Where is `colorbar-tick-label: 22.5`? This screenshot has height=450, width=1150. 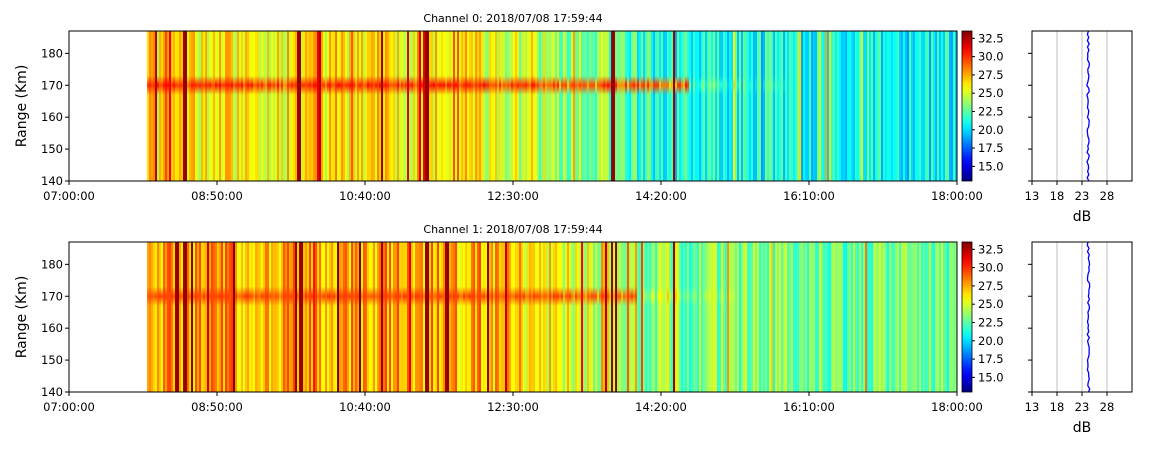 colorbar-tick-label: 22.5 is located at coordinates (991, 322).